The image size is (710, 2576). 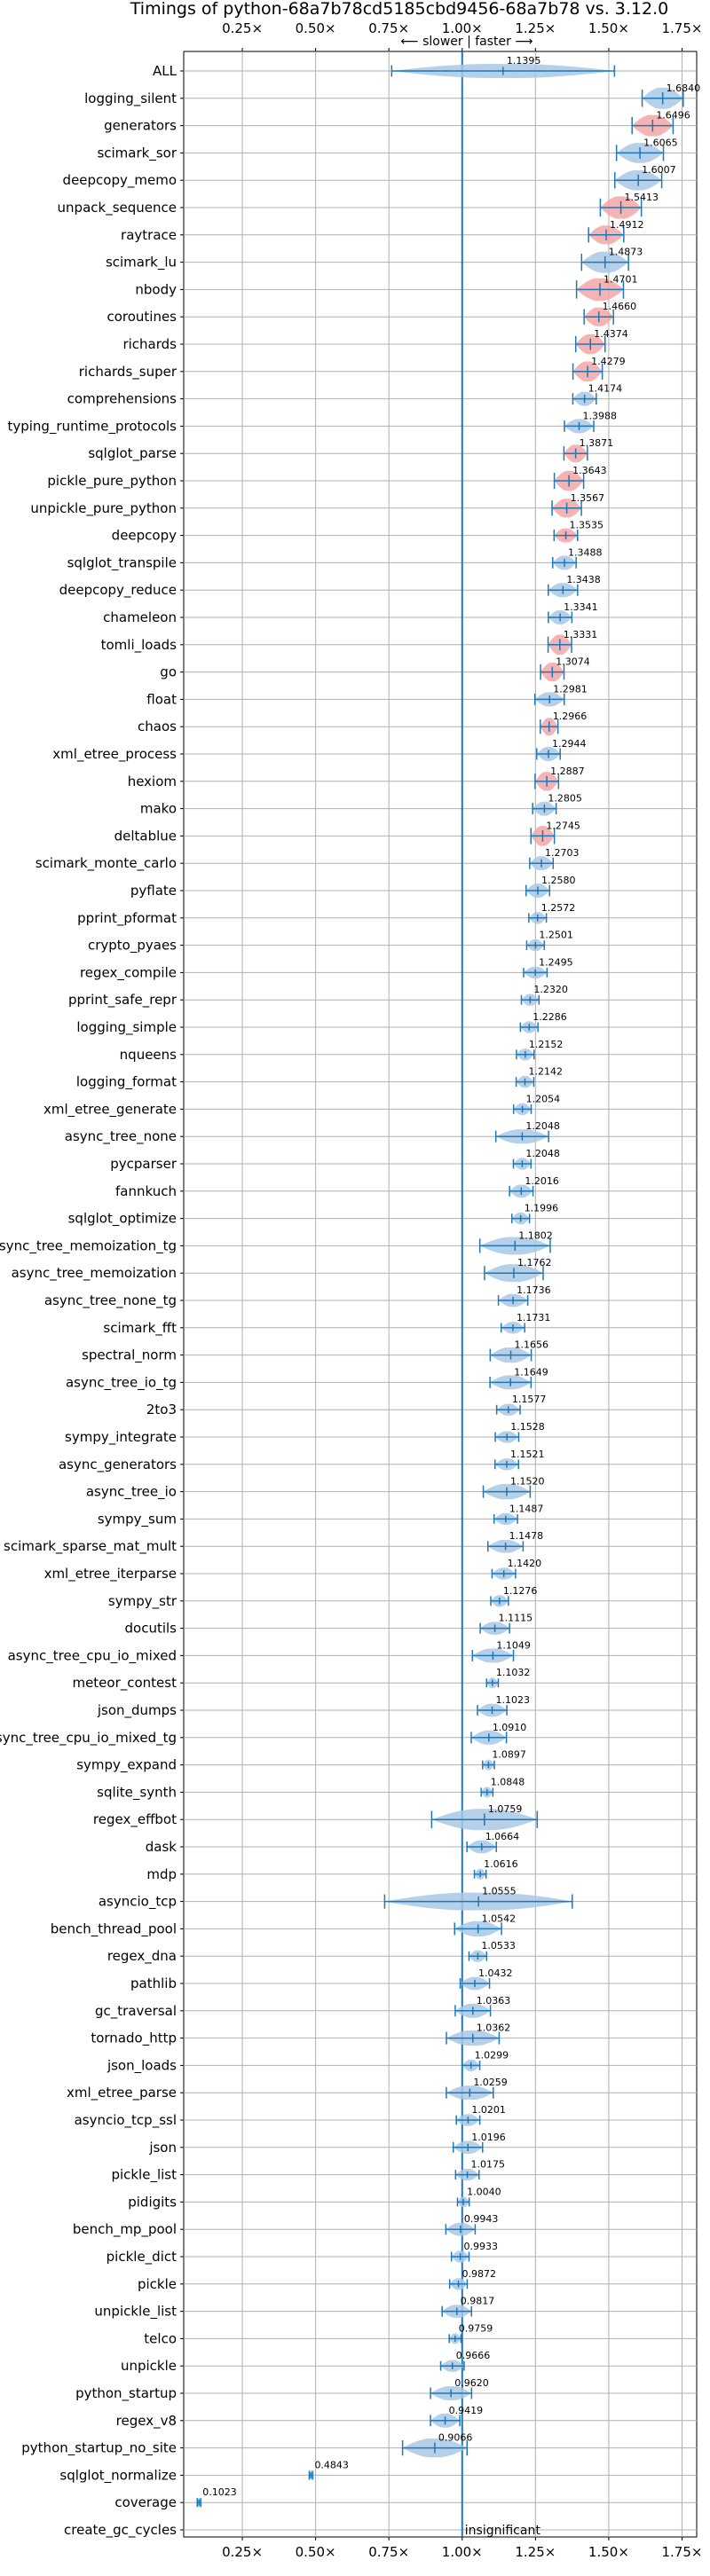 I want to click on benchmark-label: xml_etree_process, so click(x=115, y=754).